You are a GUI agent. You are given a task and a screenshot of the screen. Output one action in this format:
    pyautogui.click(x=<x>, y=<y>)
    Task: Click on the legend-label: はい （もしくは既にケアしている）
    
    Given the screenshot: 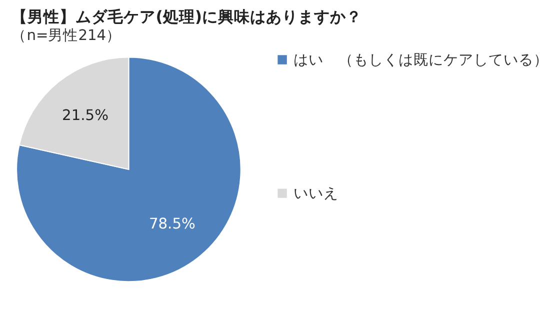 What is the action you would take?
    pyautogui.click(x=420, y=60)
    